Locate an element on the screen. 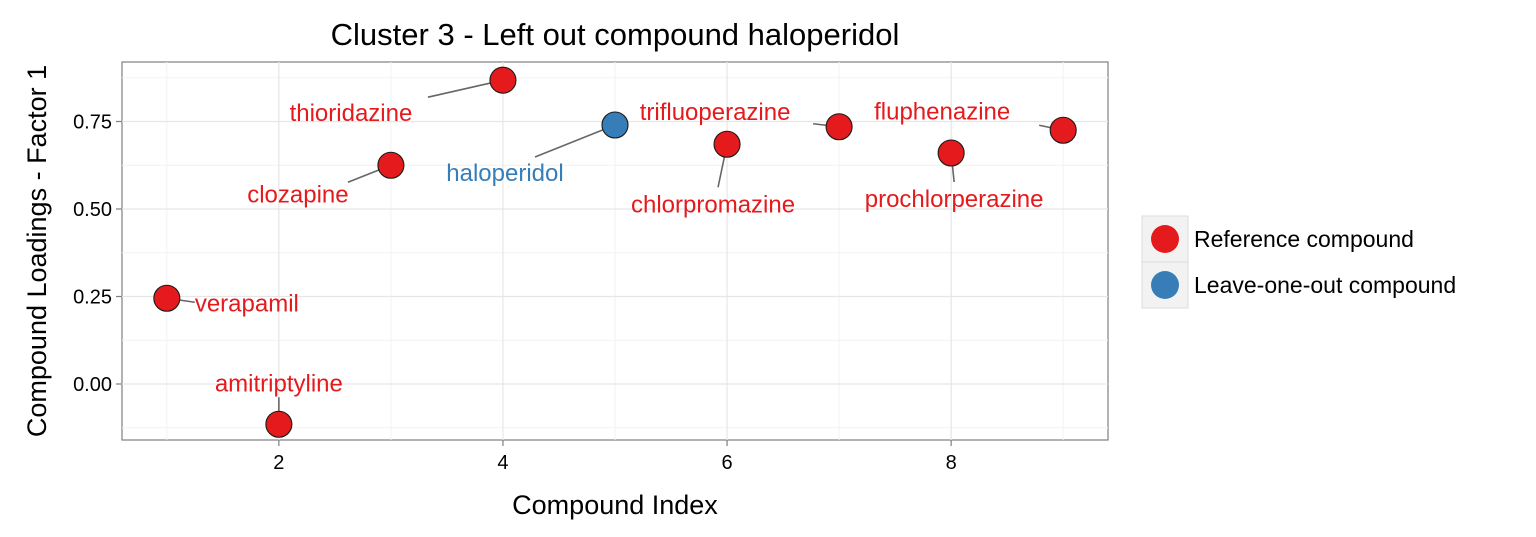 This screenshot has width=1536, height=537. legend-swatch-leave_one_out is located at coordinates (1165, 285).